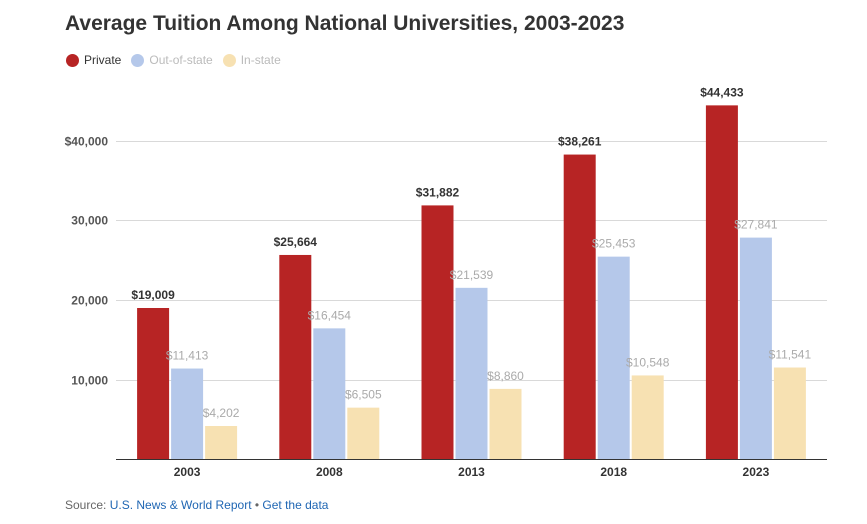 This screenshot has width=867, height=524. Describe the element at coordinates (103, 60) in the screenshot. I see `legend-label-private: Private` at that location.